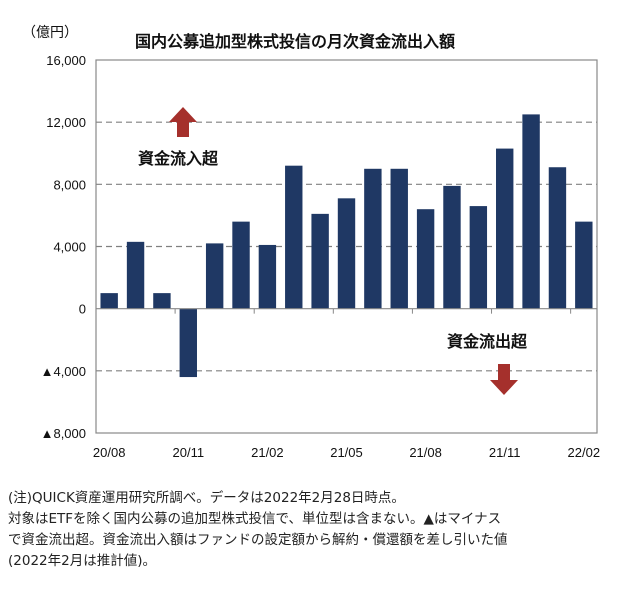 This screenshot has width=630, height=597. What do you see at coordinates (504, 379) in the screenshot?
I see `down-arrow-icon` at bounding box center [504, 379].